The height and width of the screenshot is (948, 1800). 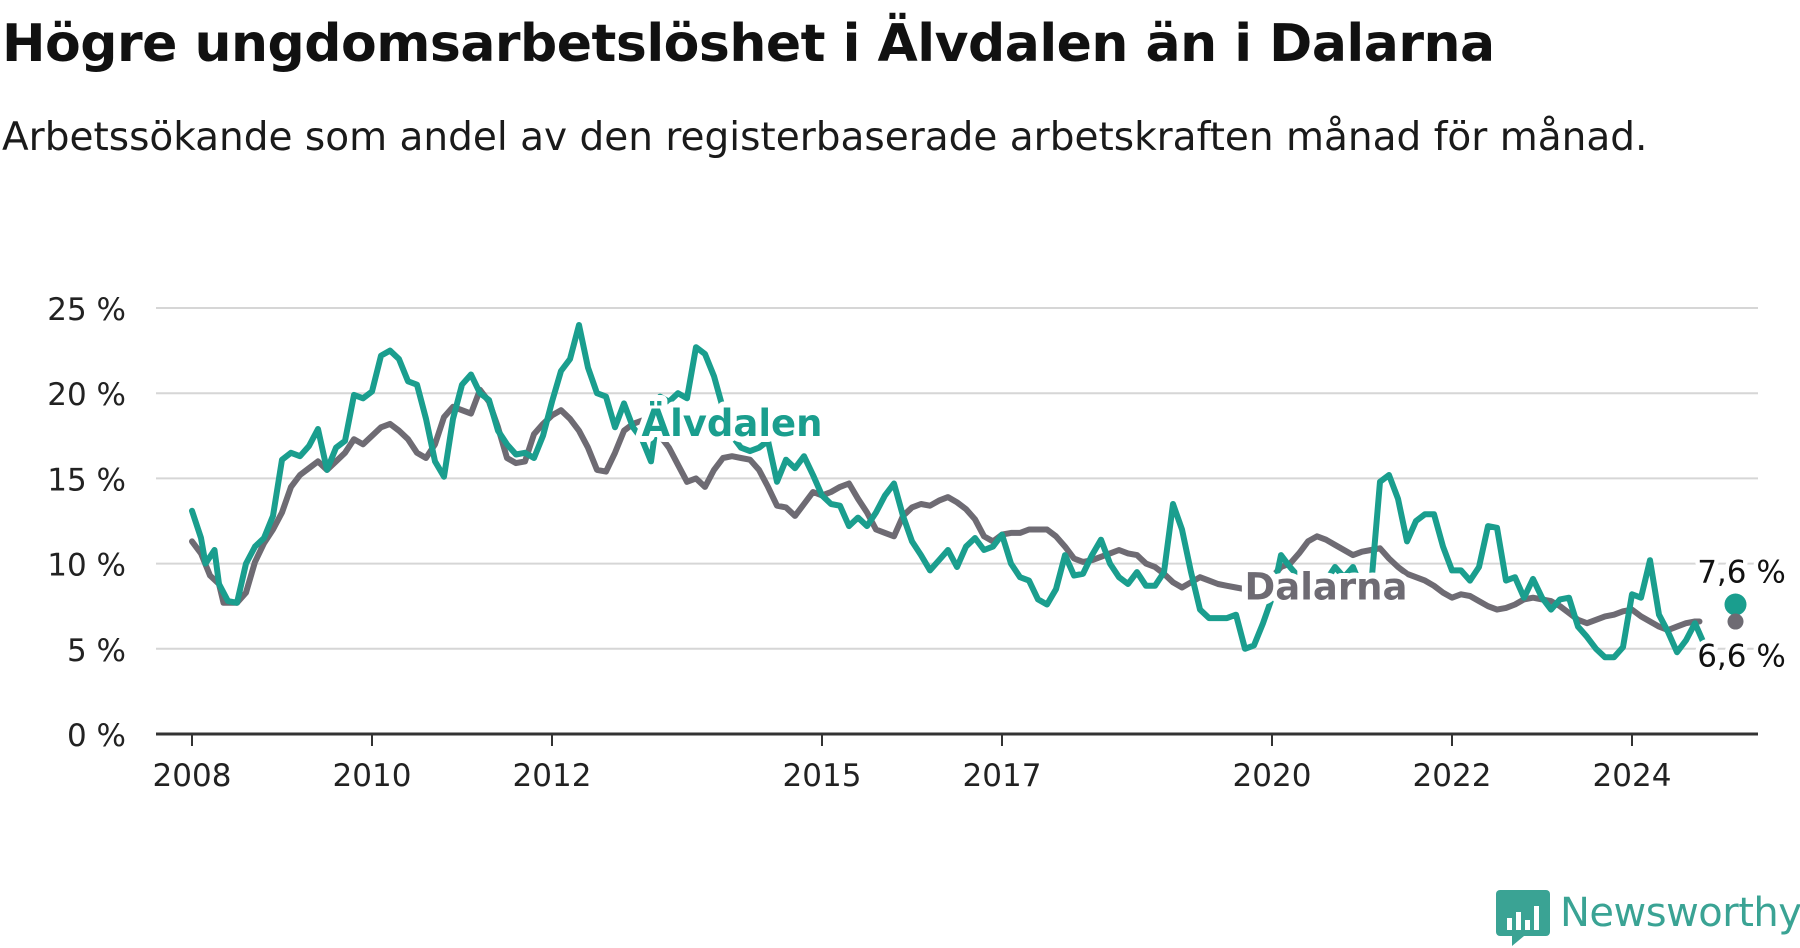 What do you see at coordinates (1523, 918) in the screenshot?
I see `newsworthy-logo-icon` at bounding box center [1523, 918].